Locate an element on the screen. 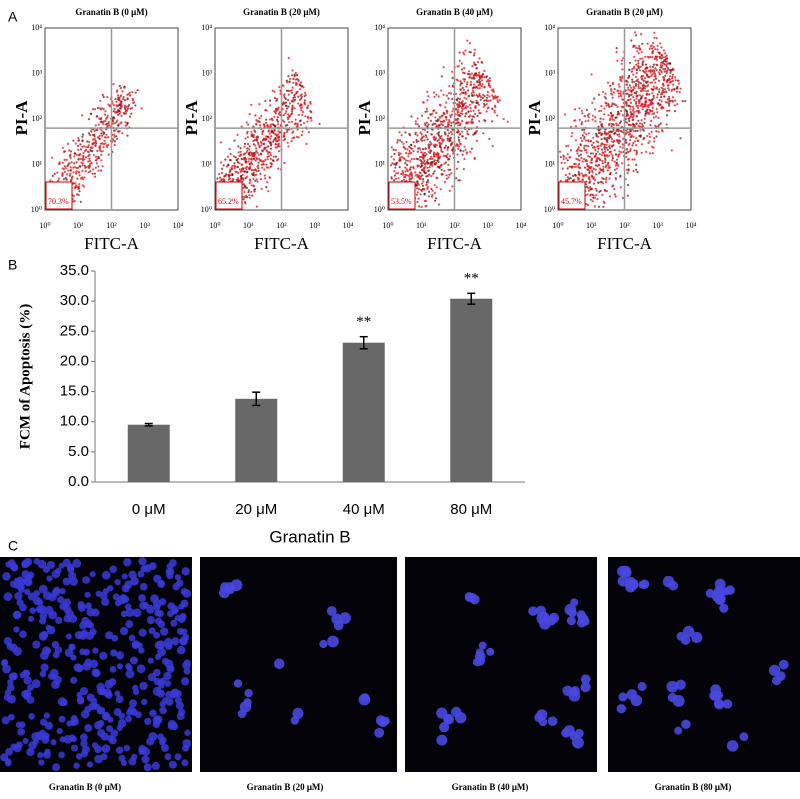 The height and width of the screenshot is (799, 800). micrograph is located at coordinates (501, 664).